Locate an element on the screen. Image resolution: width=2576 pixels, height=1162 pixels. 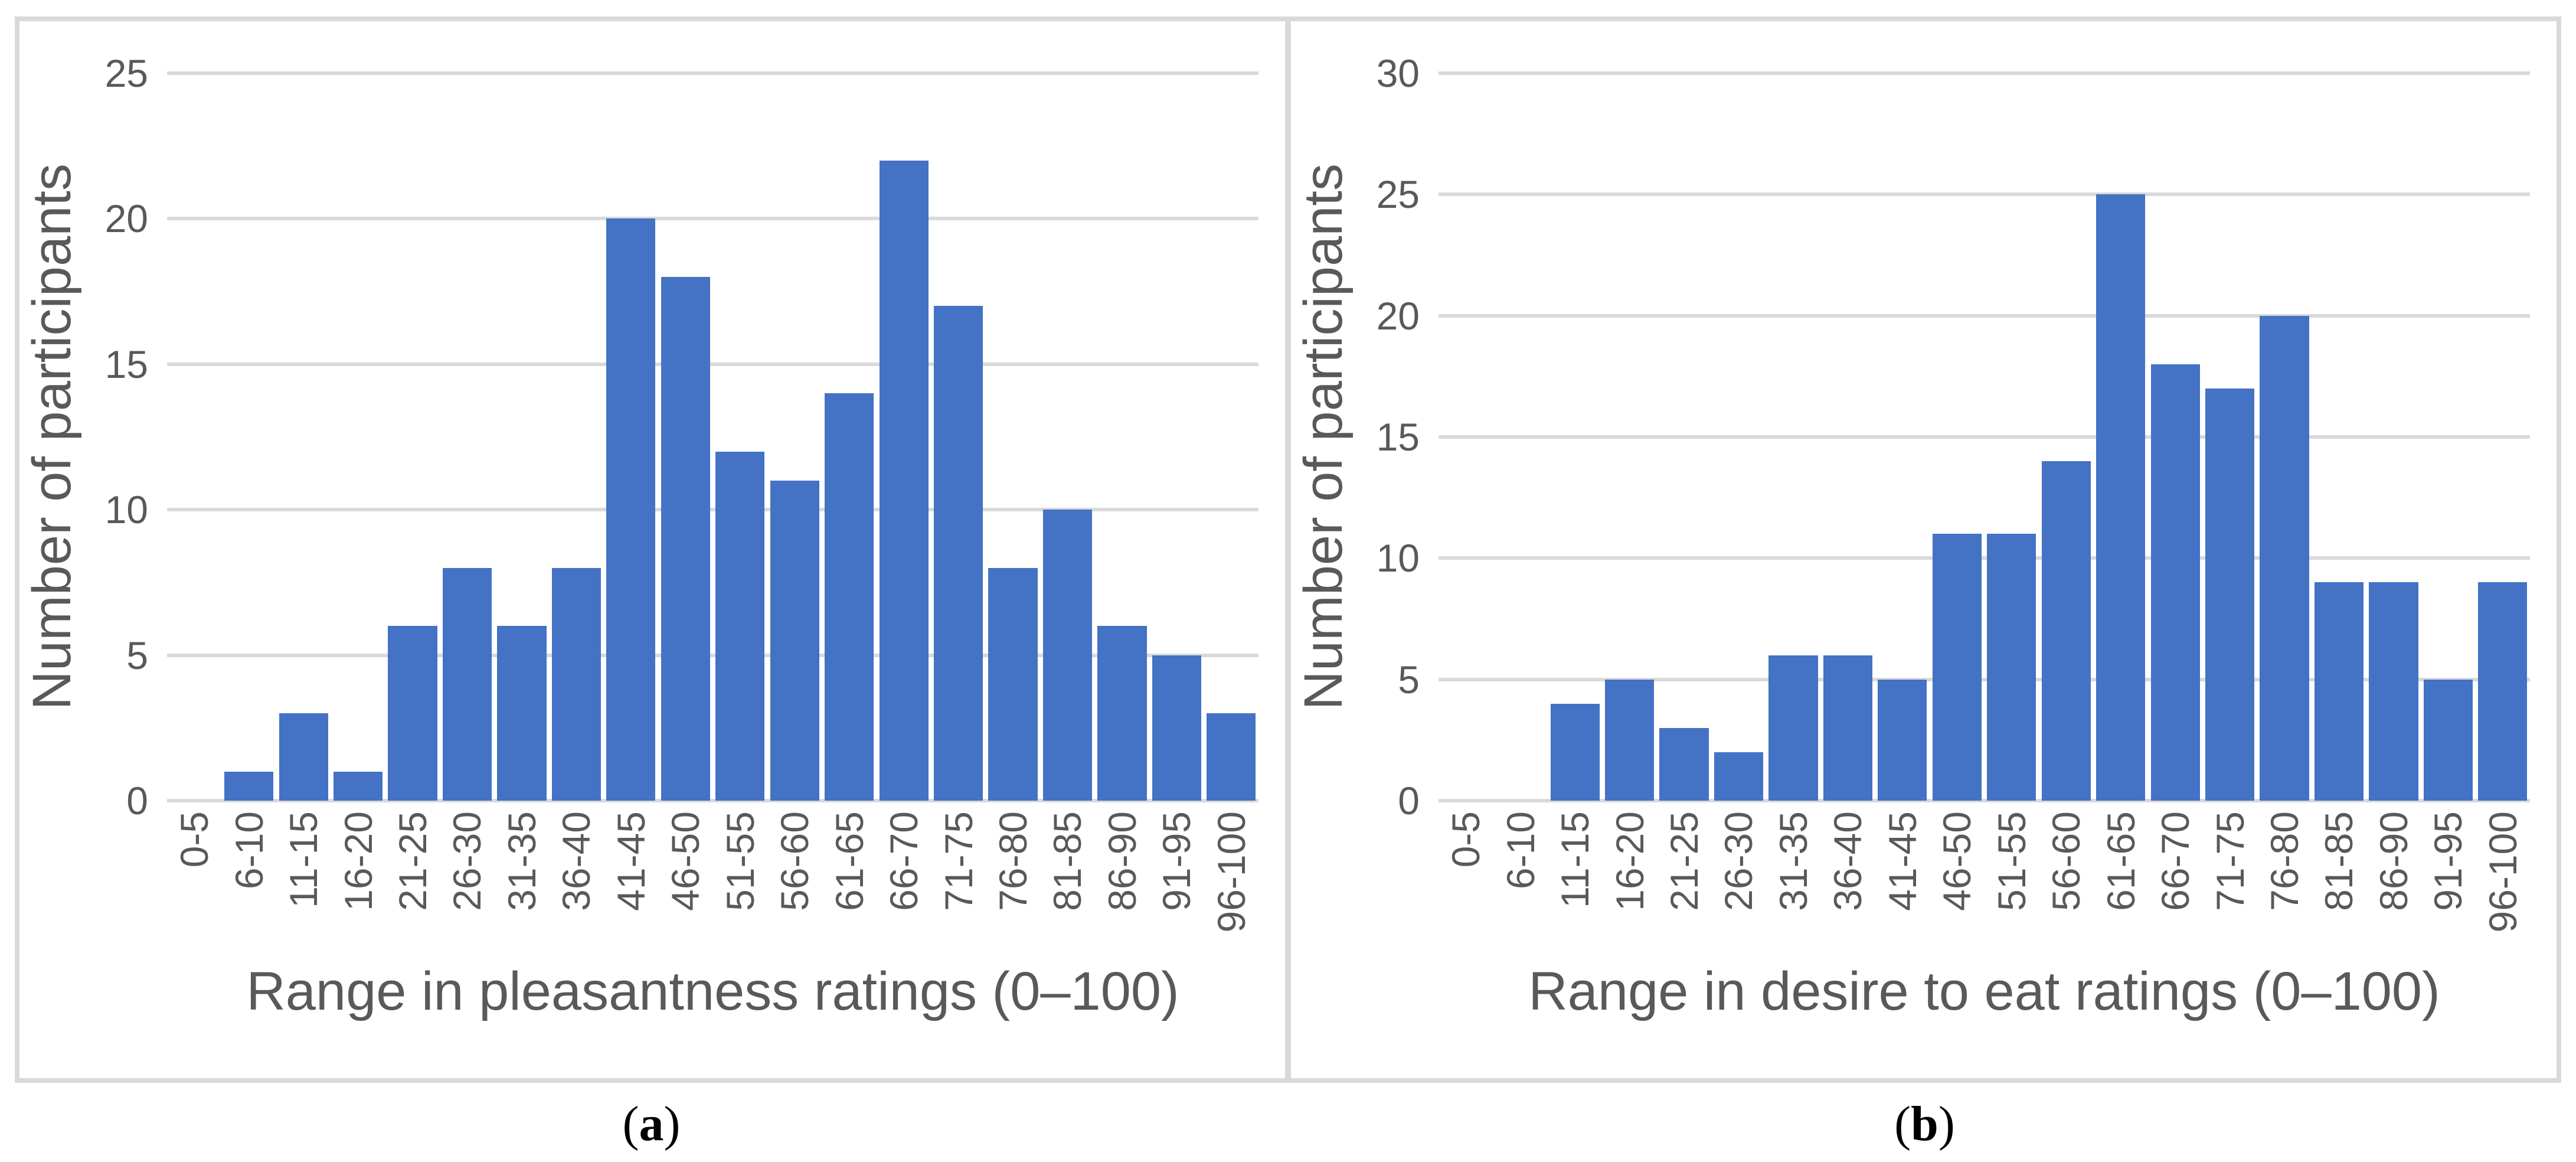
caption-letter: b is located at coordinates (1924, 1123).